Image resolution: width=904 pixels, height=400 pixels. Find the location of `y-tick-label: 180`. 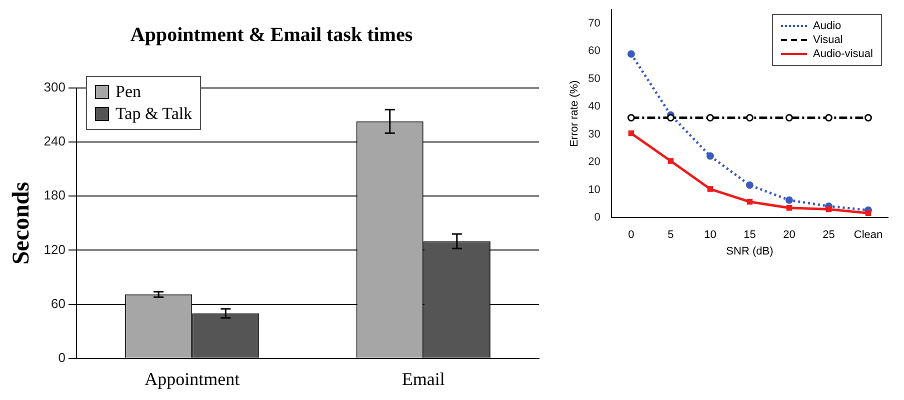

y-tick-label: 180 is located at coordinates (55, 195).